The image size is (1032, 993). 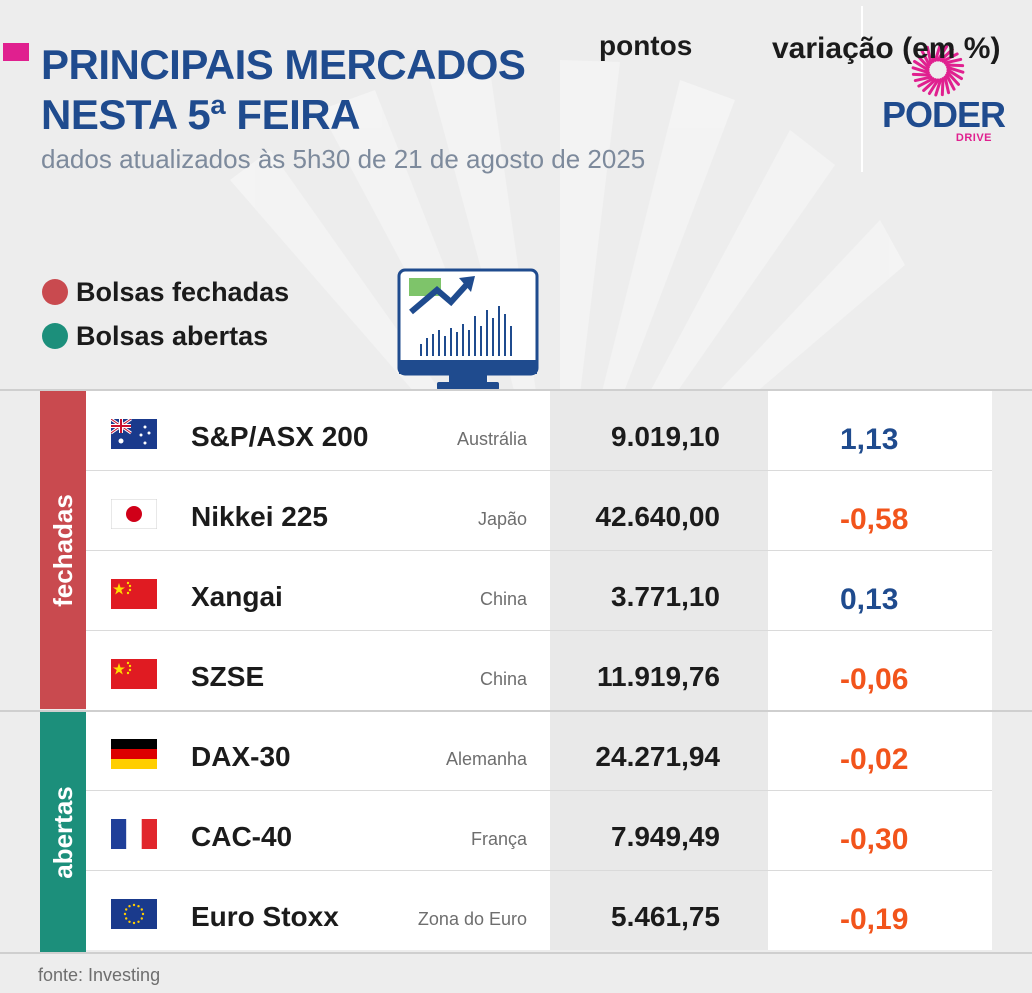 I want to click on index-country: Zona do Euro, so click(x=472, y=919).